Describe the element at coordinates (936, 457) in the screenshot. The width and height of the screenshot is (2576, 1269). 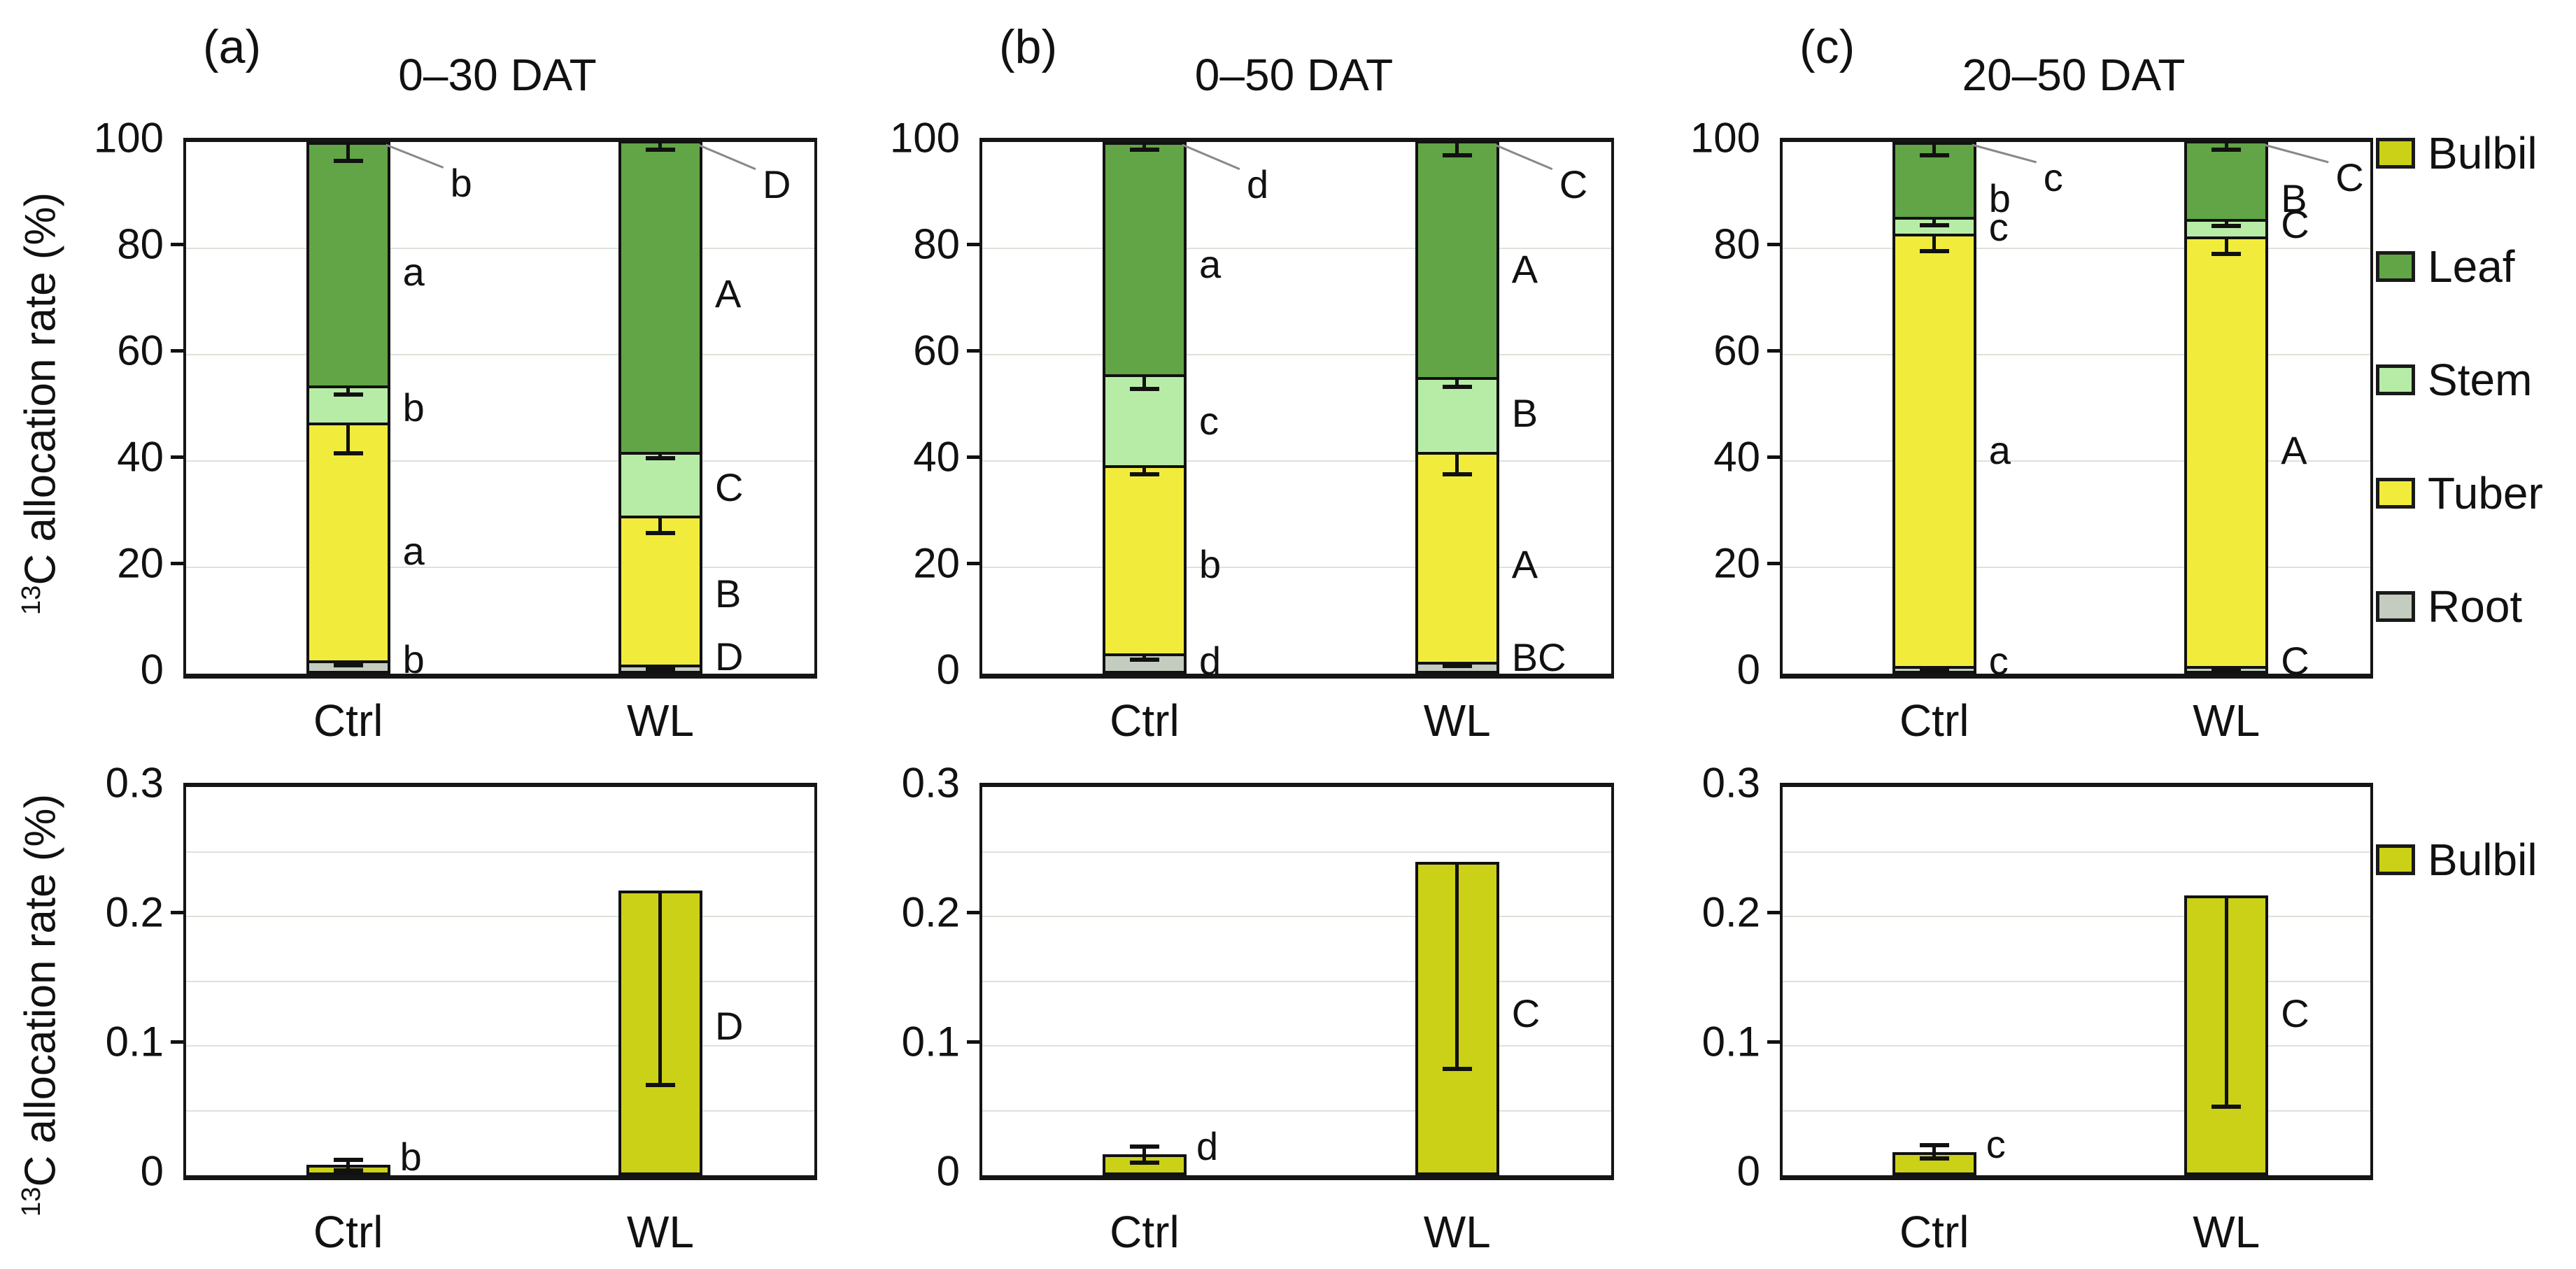
I see `y-tick-label: 40` at that location.